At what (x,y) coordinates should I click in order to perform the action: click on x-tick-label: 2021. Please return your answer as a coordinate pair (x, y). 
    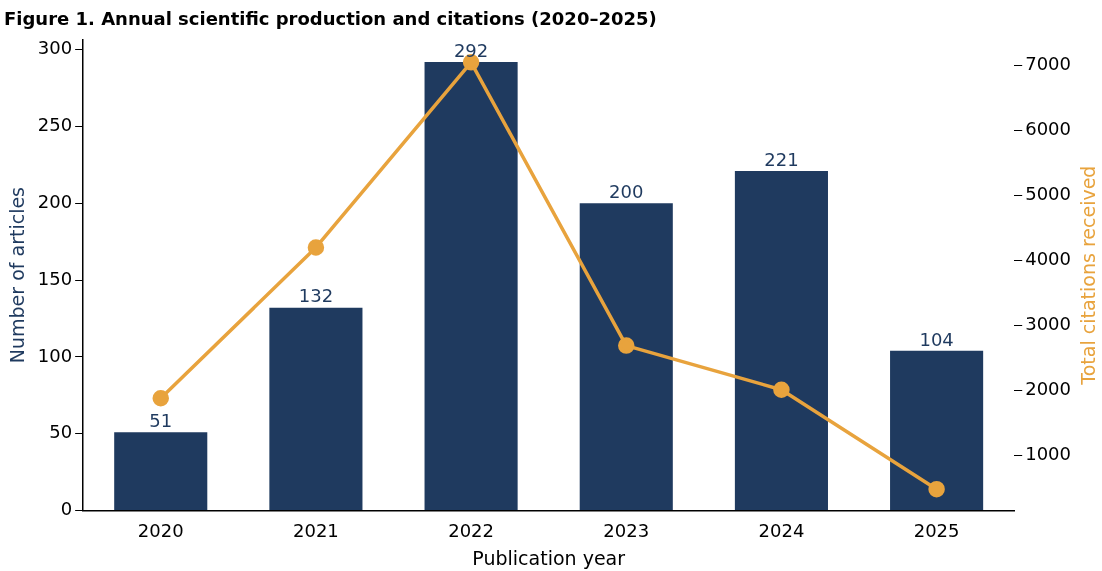
    Looking at the image, I should click on (316, 531).